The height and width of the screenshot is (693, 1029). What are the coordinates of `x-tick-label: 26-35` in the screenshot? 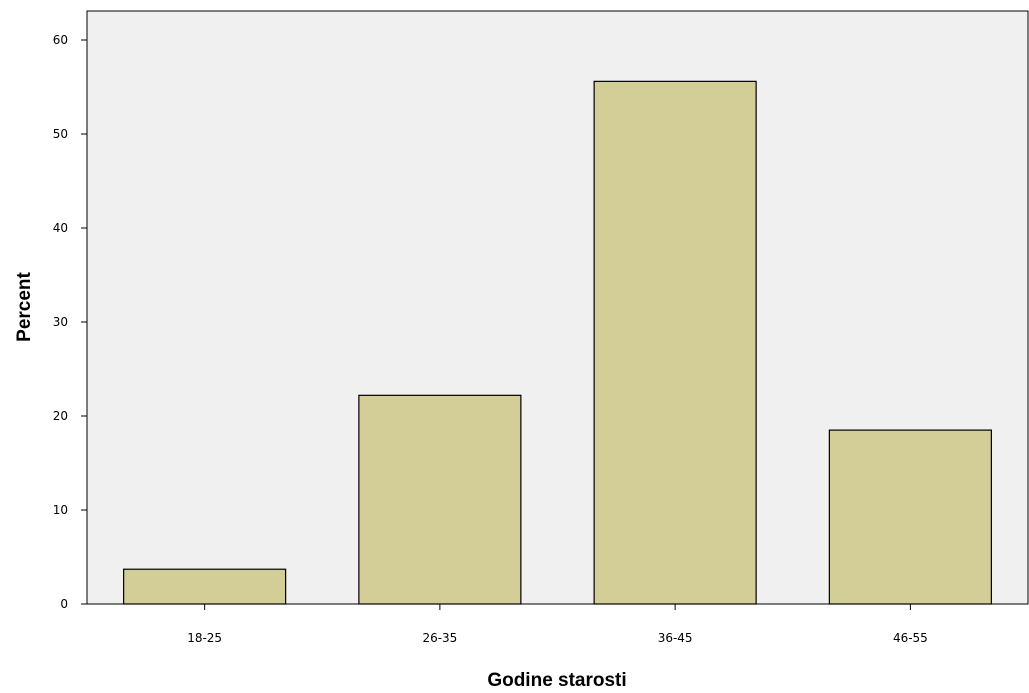 It's located at (439, 638).